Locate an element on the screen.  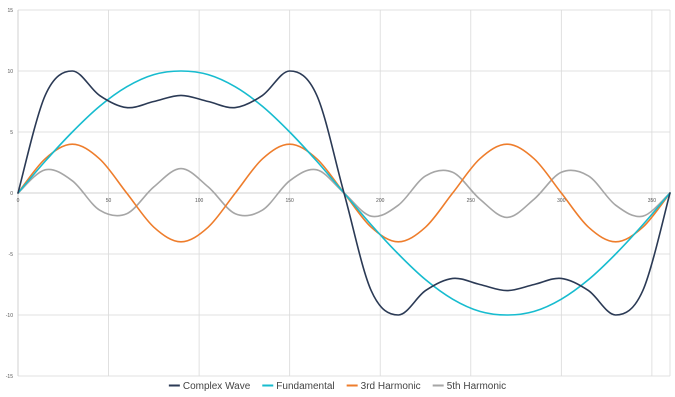
legend-item-complex-wave: Complex Wave is located at coordinates (209, 386).